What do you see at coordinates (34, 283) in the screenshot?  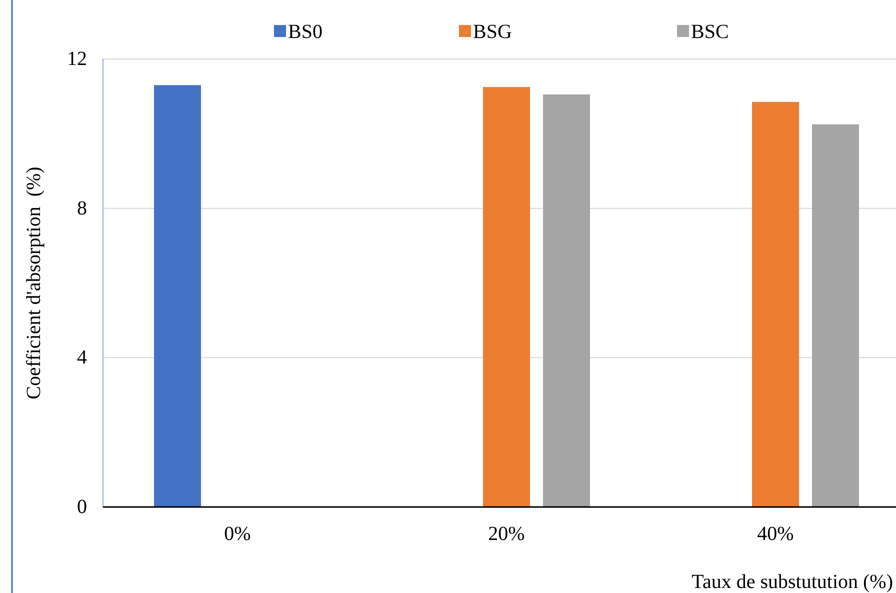 I see `y-axis-title: Coefficient d'absorption (%)` at bounding box center [34, 283].